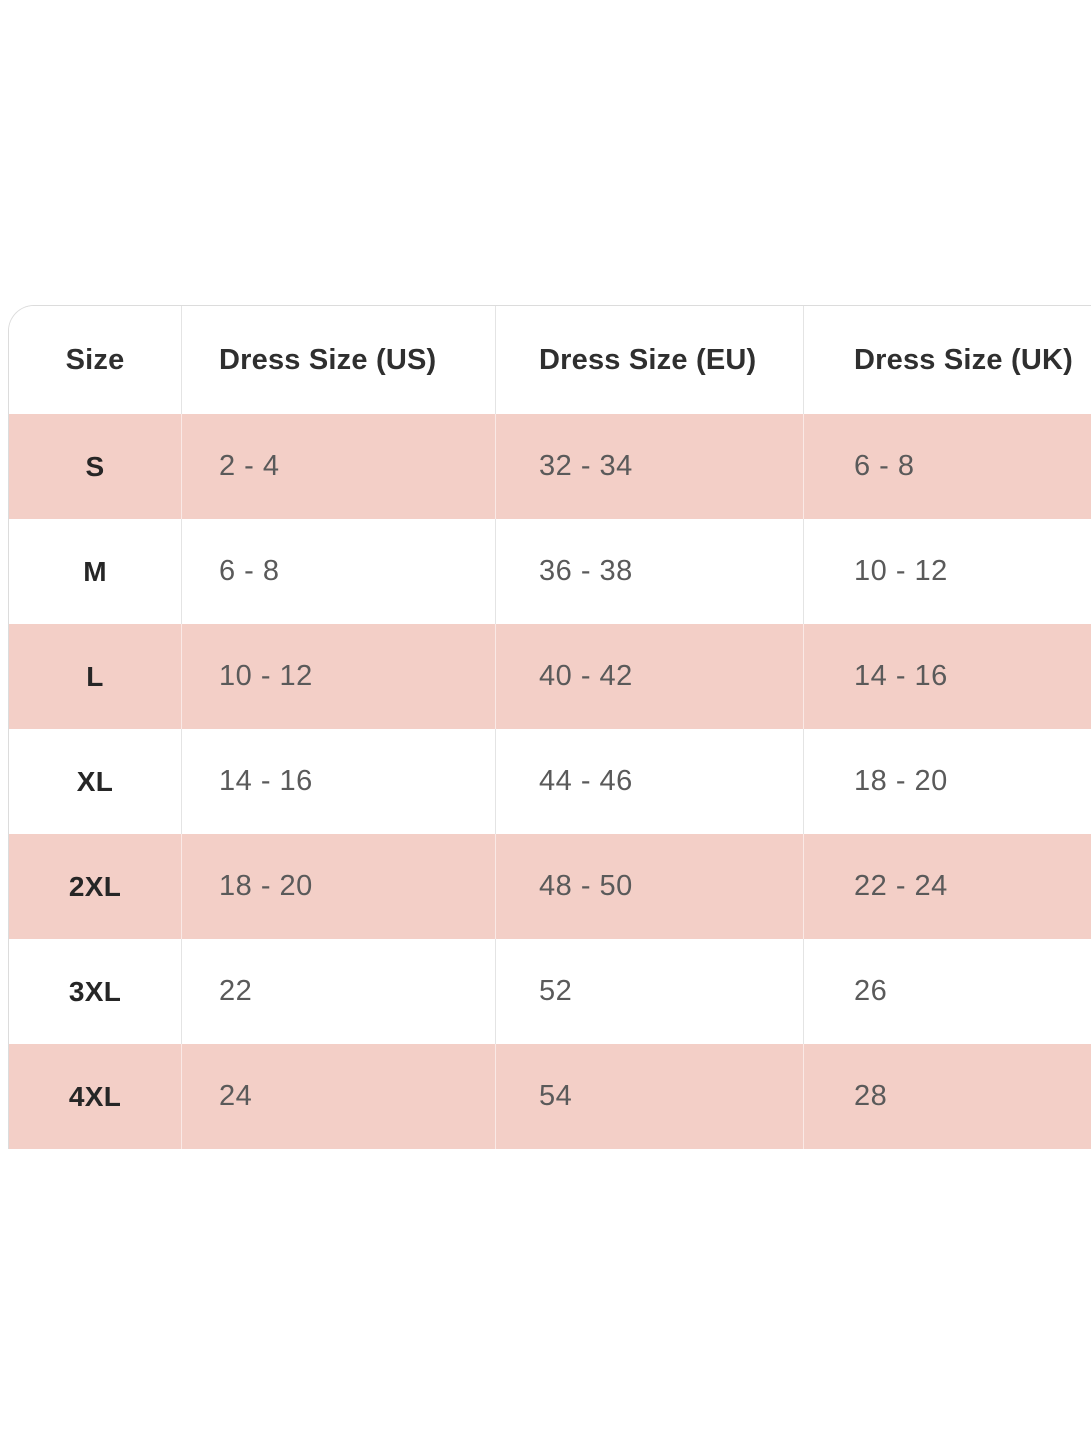 This screenshot has height=1454, width=1091. I want to click on table-row-l: L 10 - 12 40 - 42 14 - 16, so click(550, 676).